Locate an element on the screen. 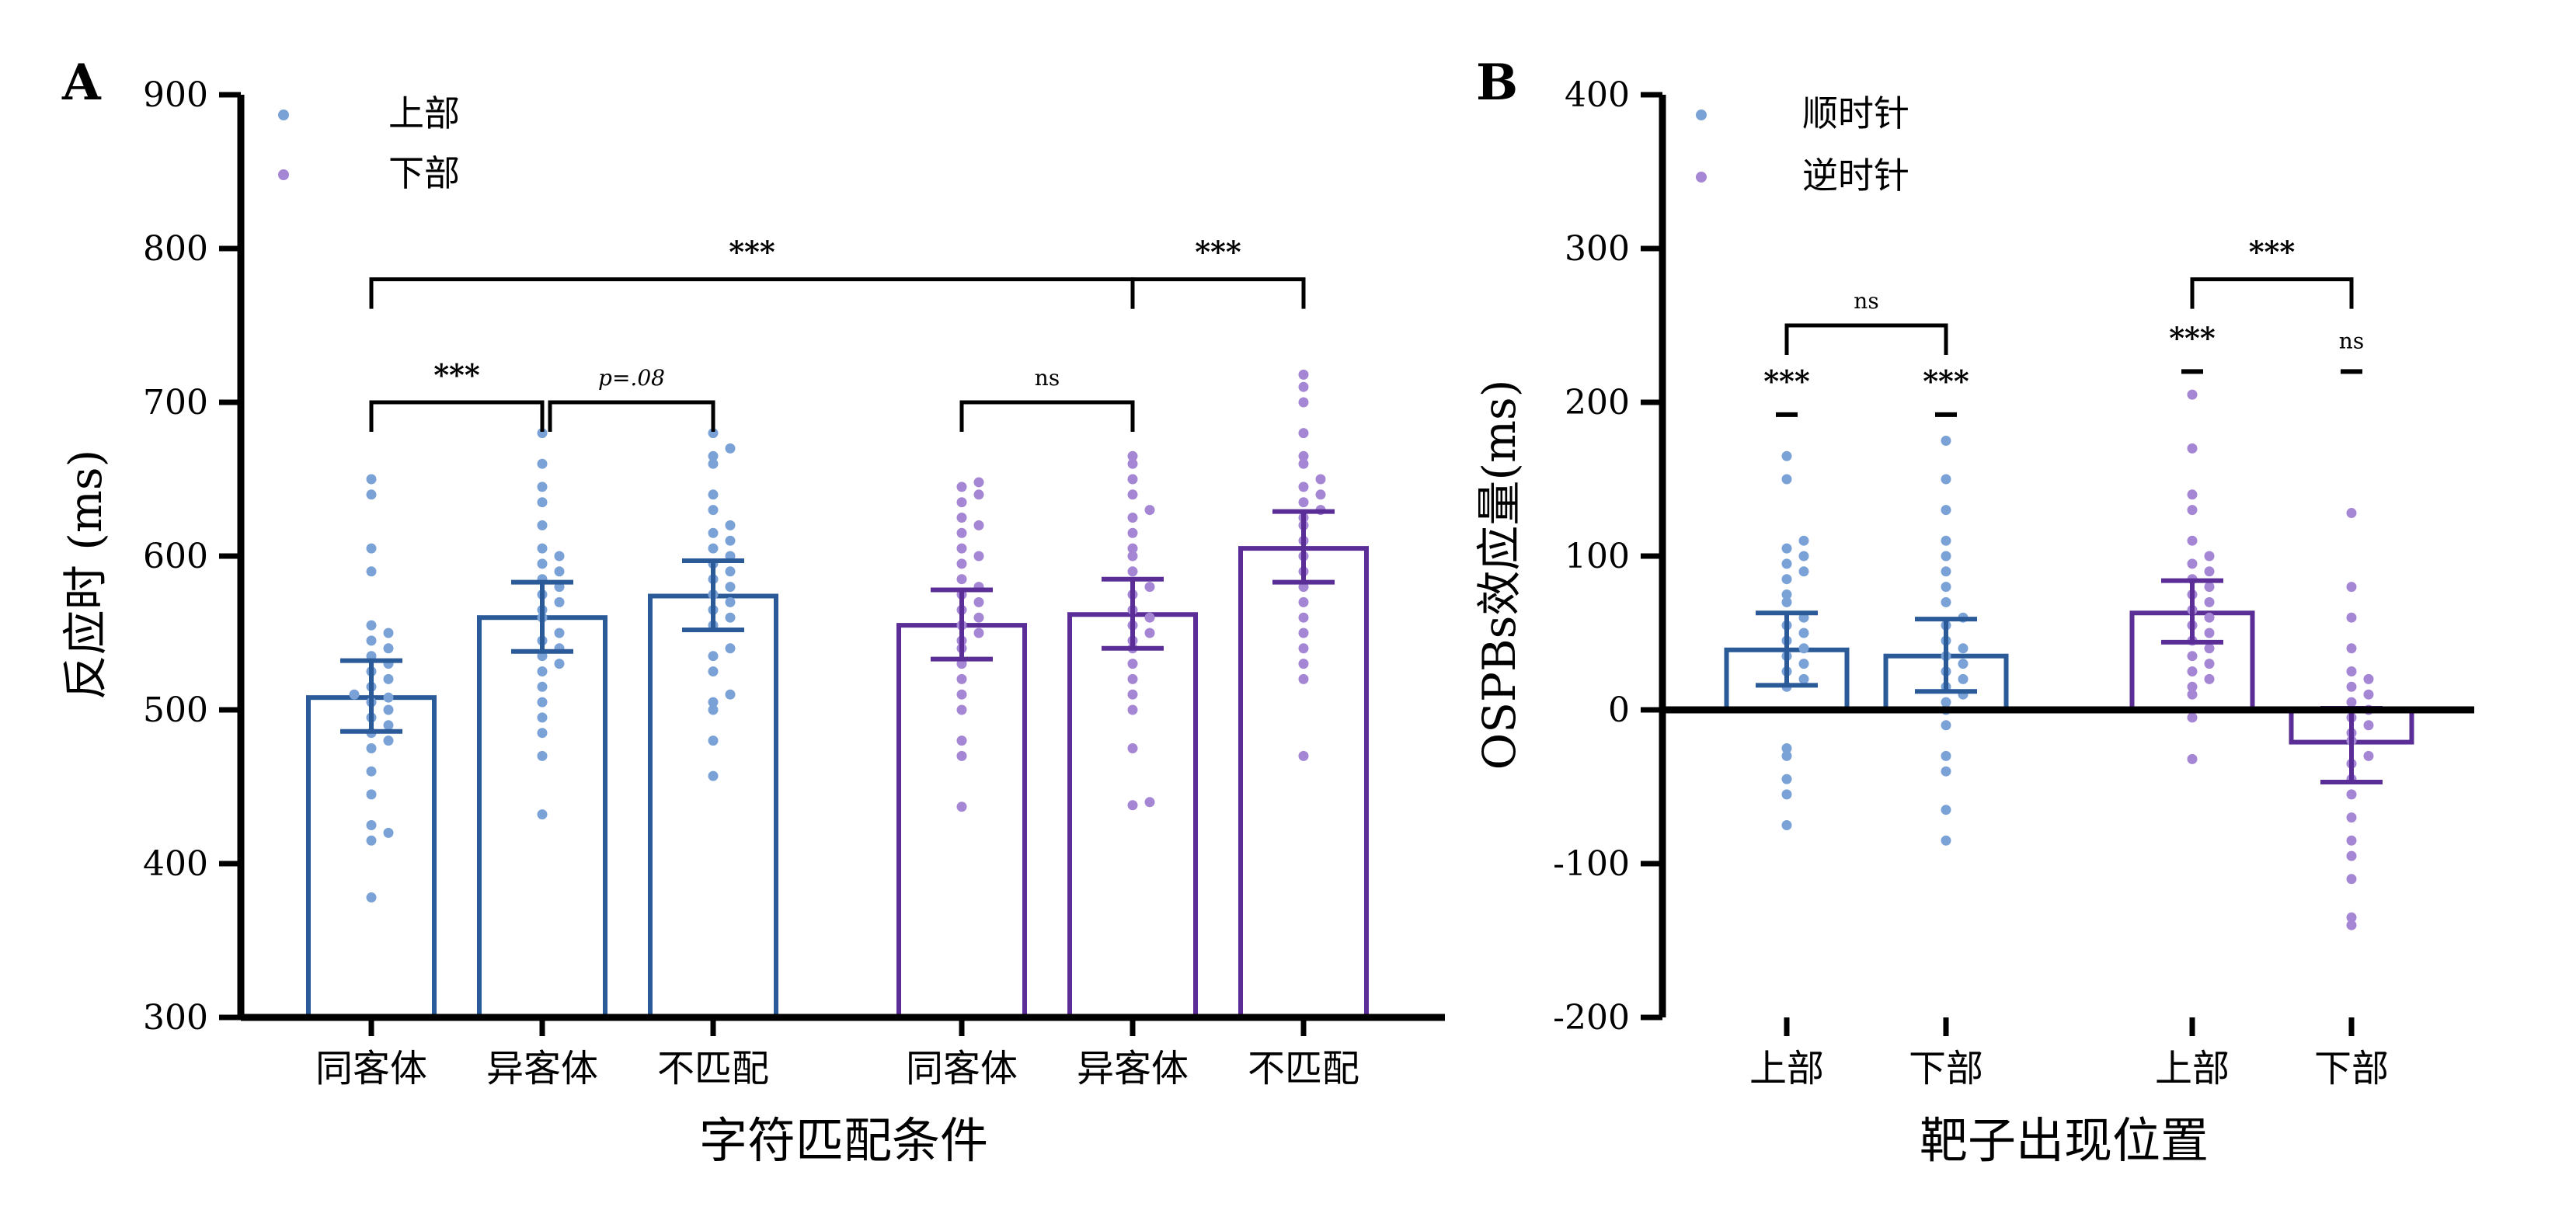 The image size is (2576, 1224). legend-label-clockwise: 顺时针 is located at coordinates (1855, 113).